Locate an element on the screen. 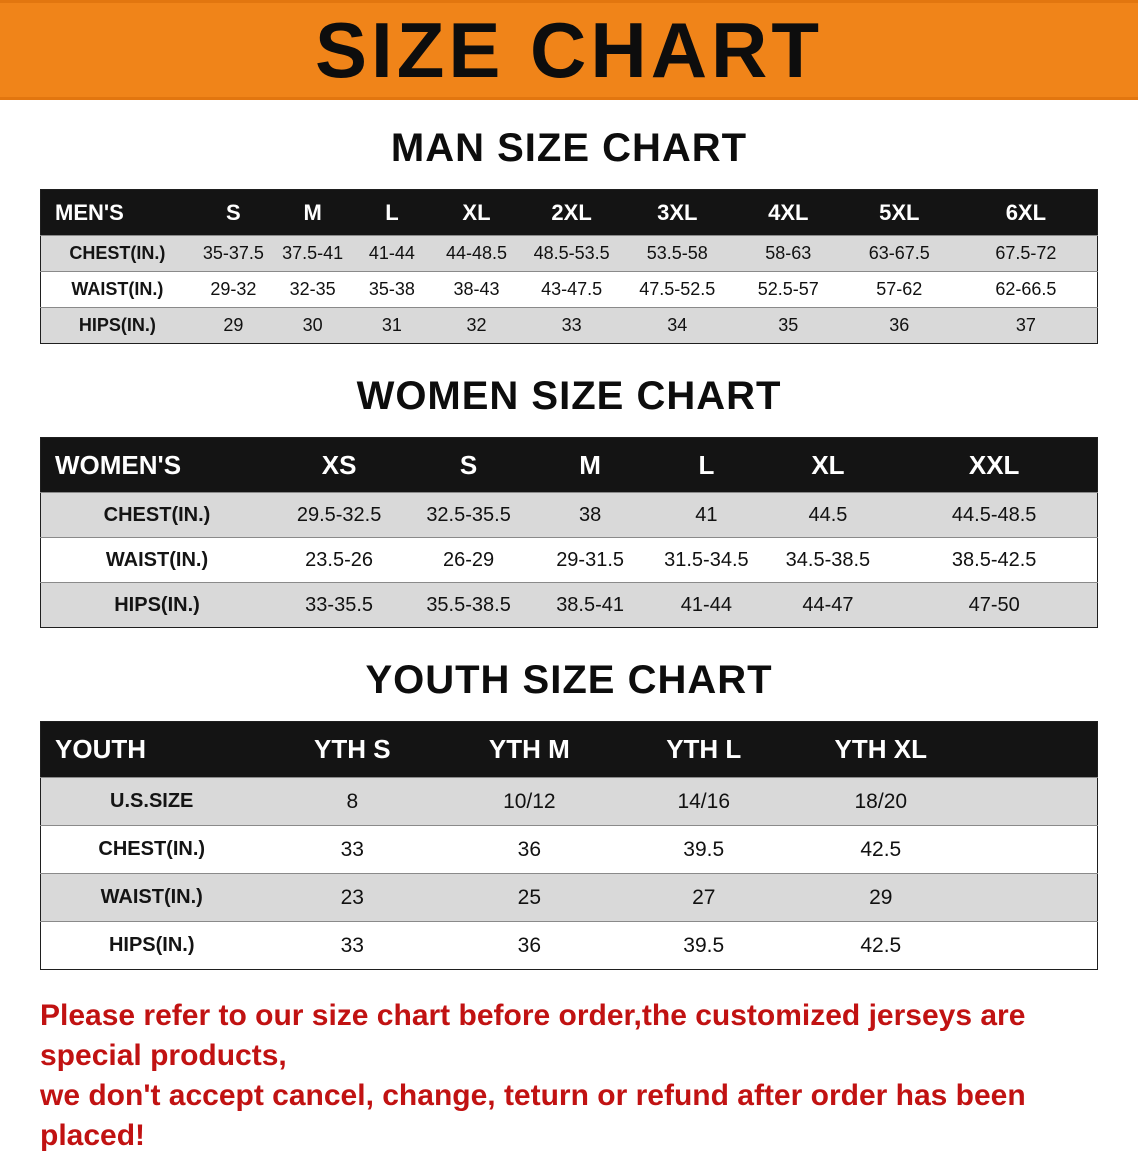 This screenshot has width=1138, height=1156. size-value-cell: 35.5-38.5 is located at coordinates (468, 605).